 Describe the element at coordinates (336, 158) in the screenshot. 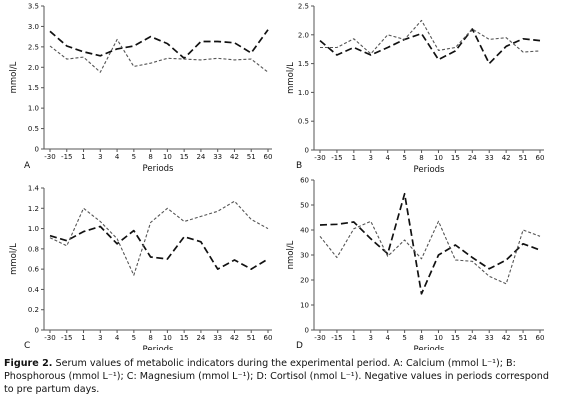

I see `x-tick-label-b: -15` at that location.